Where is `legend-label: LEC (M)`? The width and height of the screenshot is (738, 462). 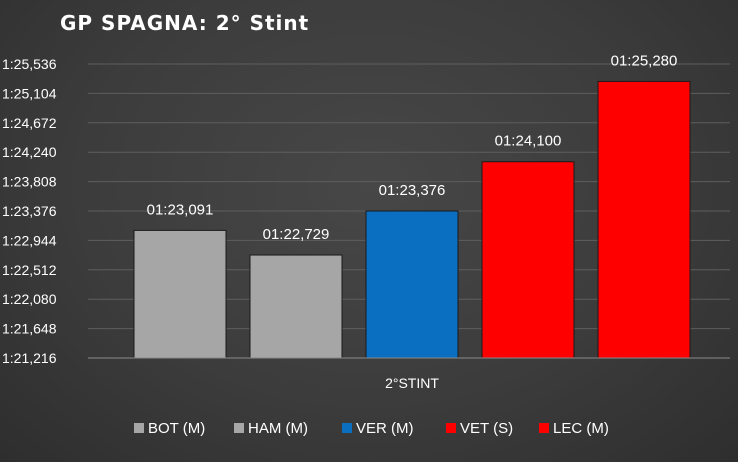 legend-label: LEC (M) is located at coordinates (581, 428).